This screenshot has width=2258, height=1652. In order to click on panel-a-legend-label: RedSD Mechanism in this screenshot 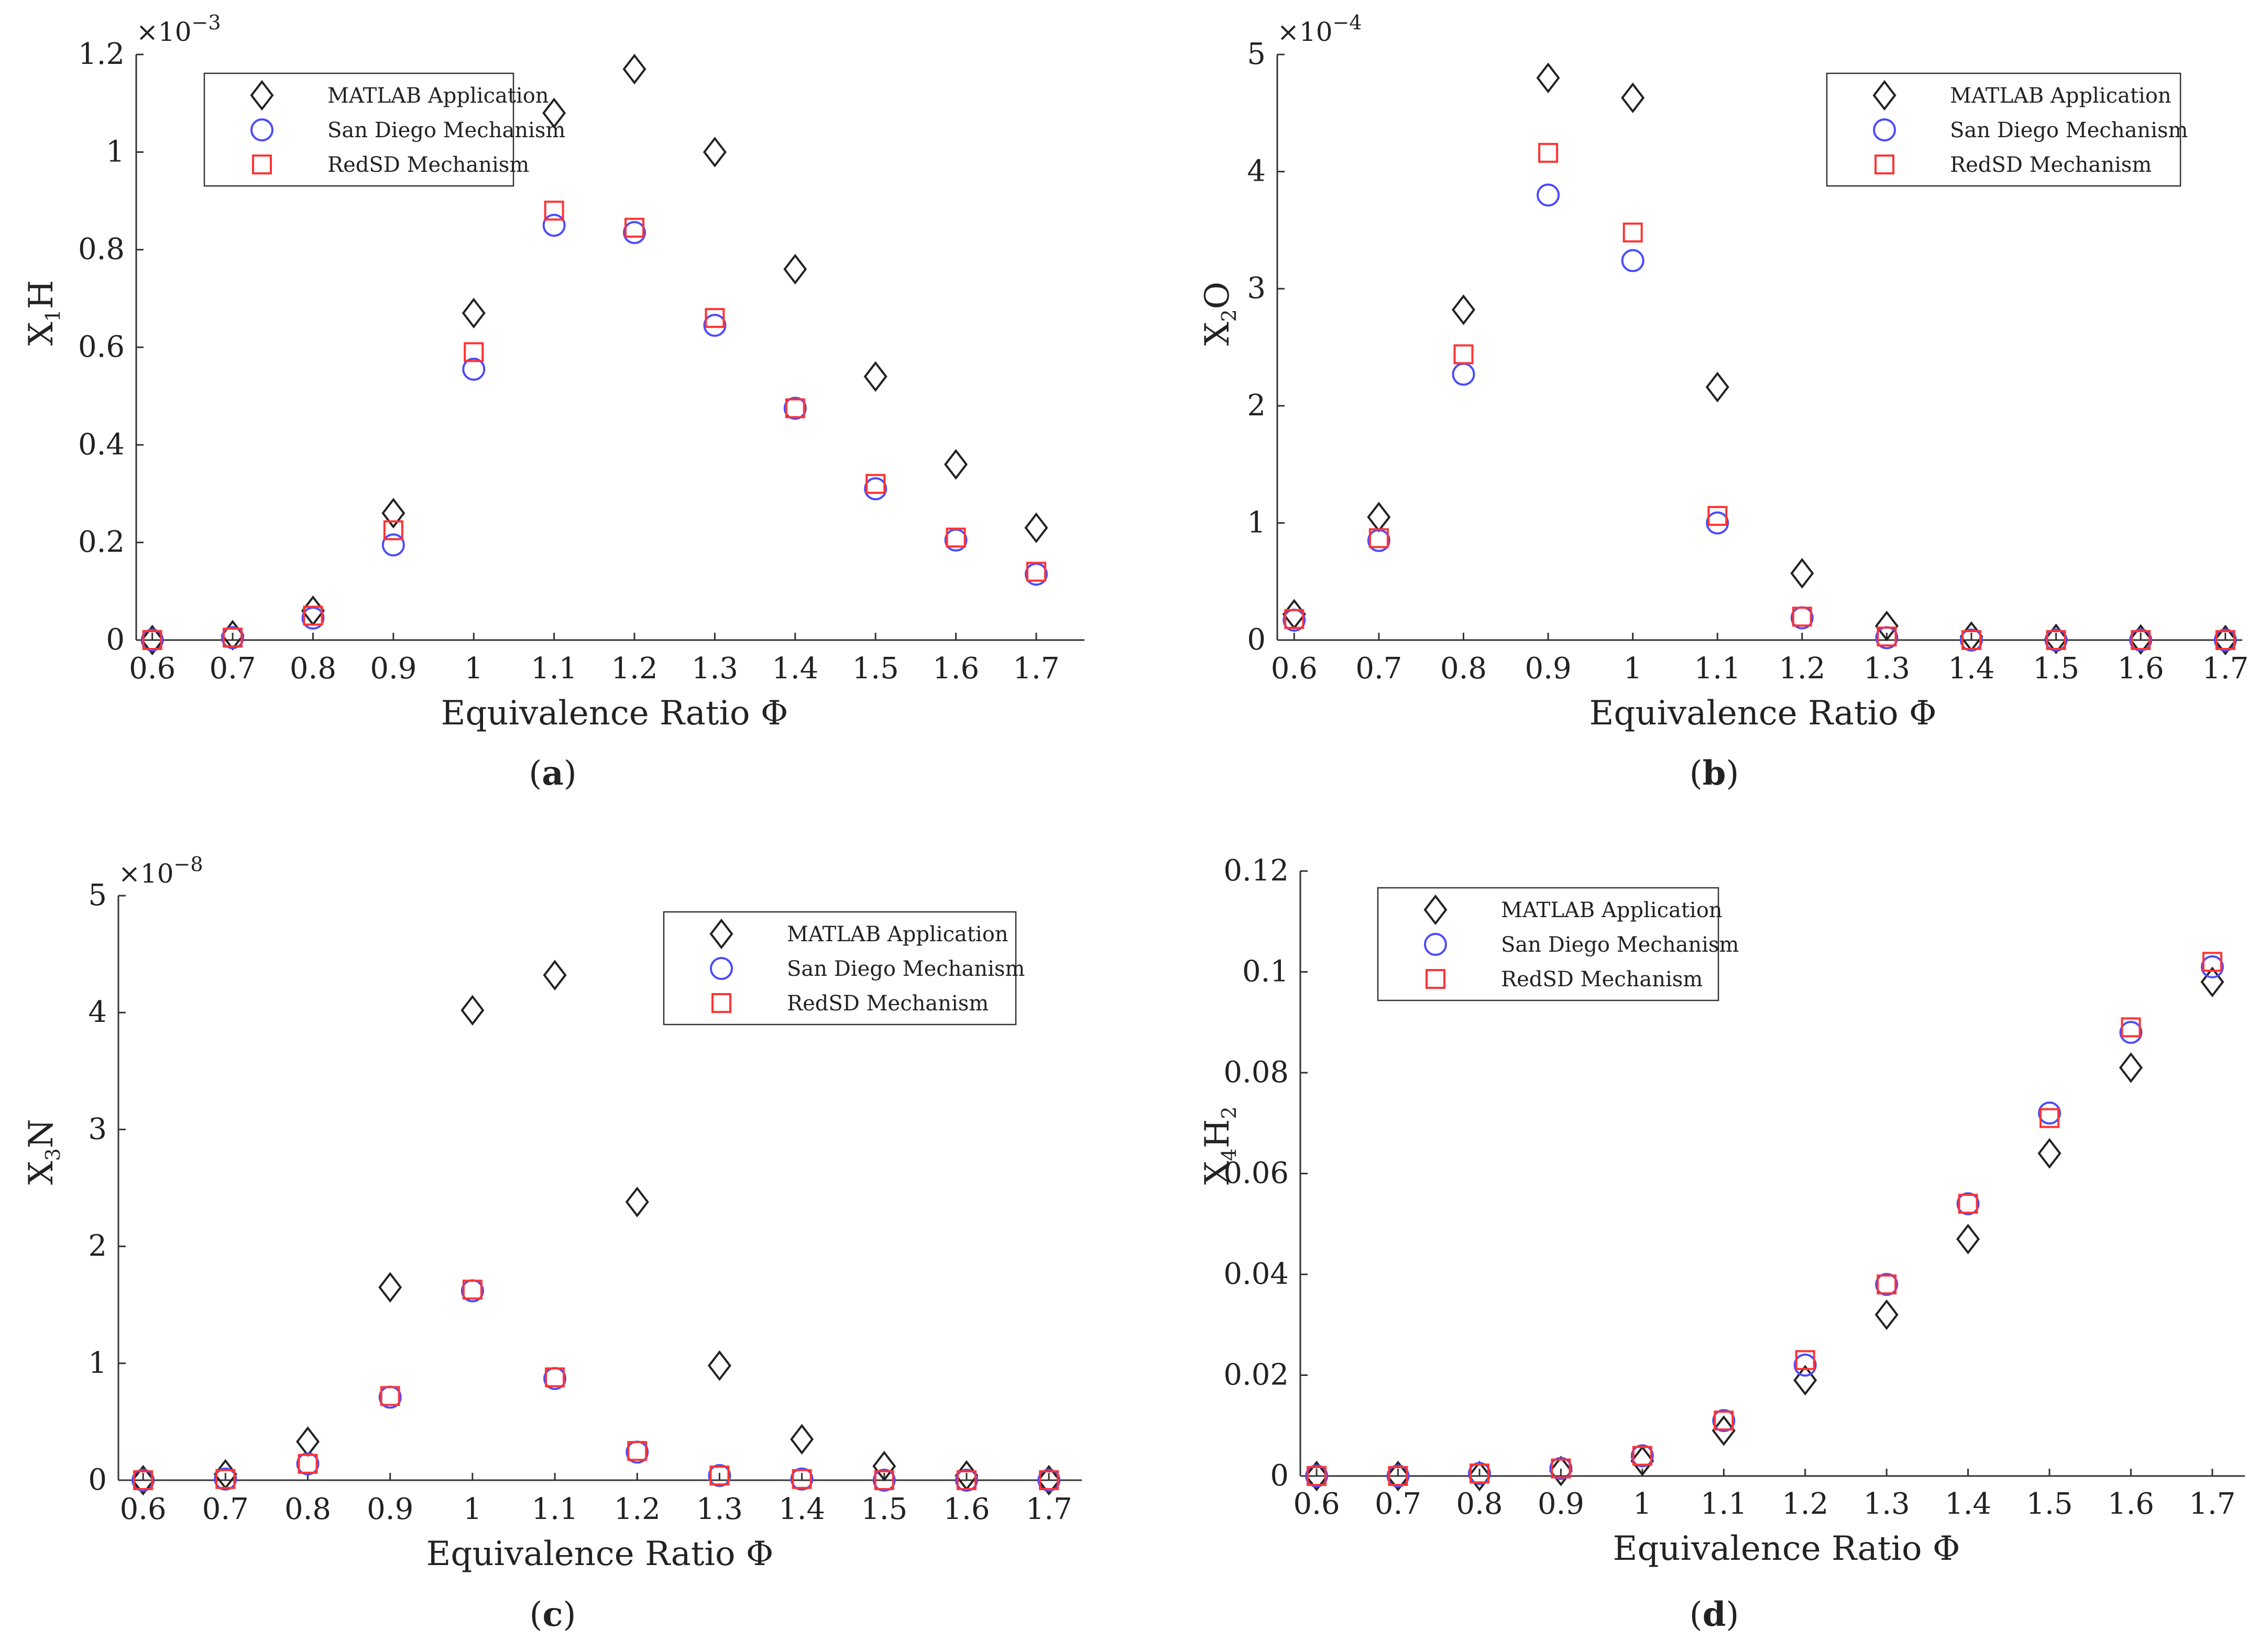, I will do `click(428, 165)`.